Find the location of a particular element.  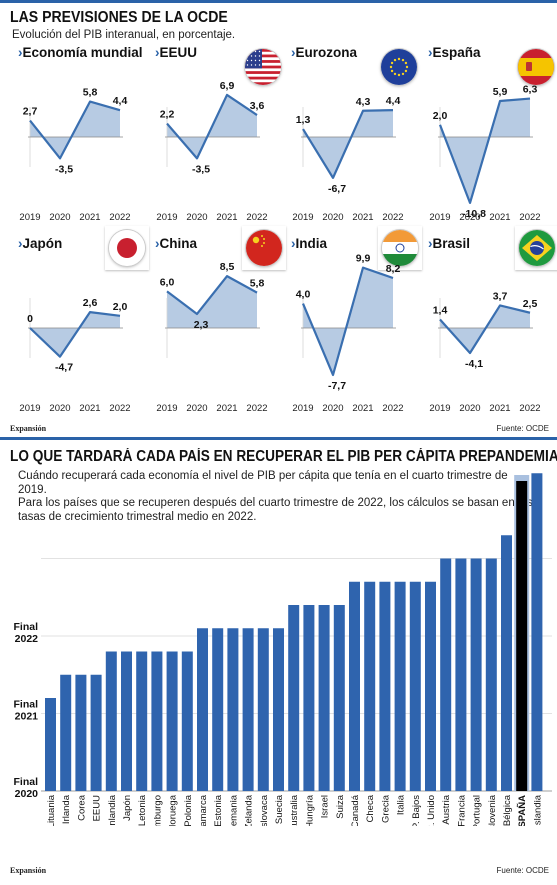

x-category-label: Islandia is located at coordinates (537, 810).